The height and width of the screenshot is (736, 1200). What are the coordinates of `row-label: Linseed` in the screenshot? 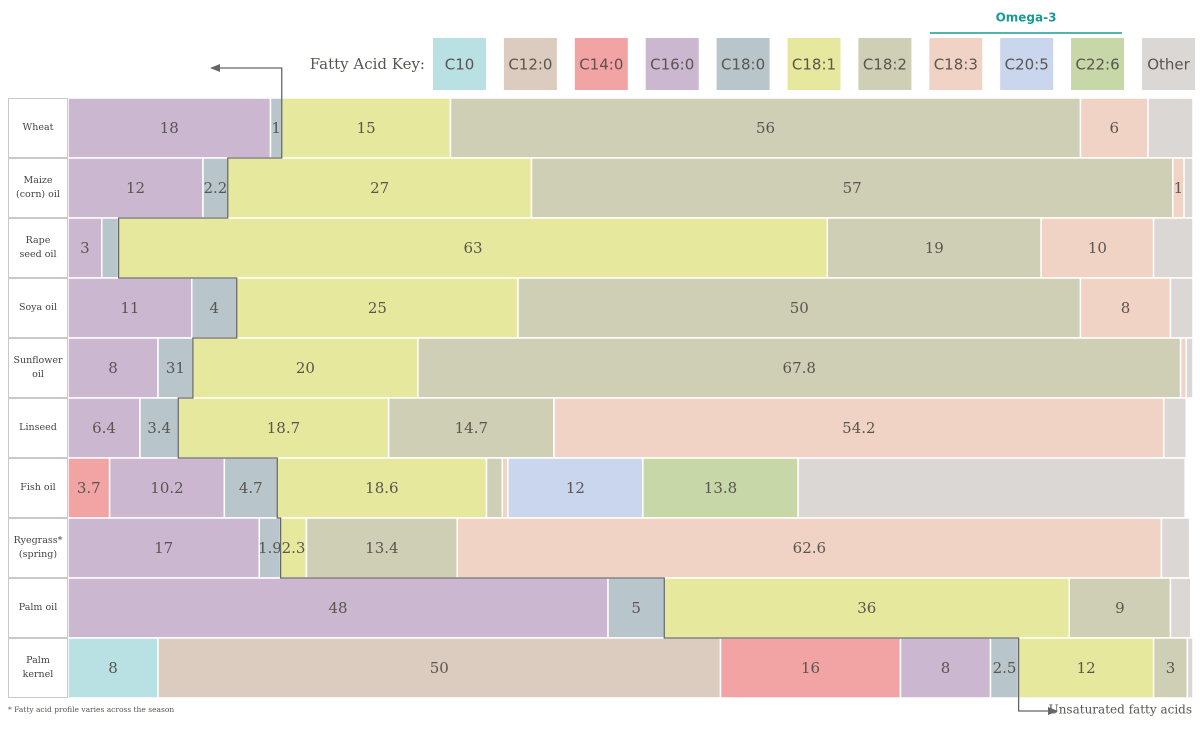 It's located at (38, 428).